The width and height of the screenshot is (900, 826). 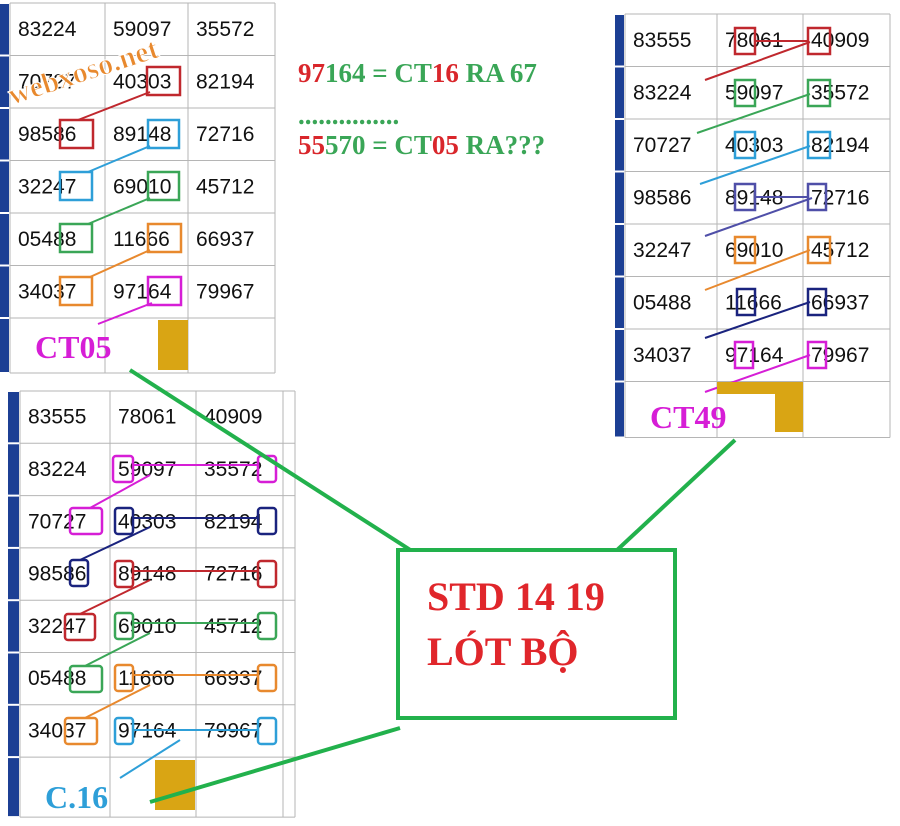 What do you see at coordinates (76, 797) in the screenshot?
I see `table-label: C.16` at bounding box center [76, 797].